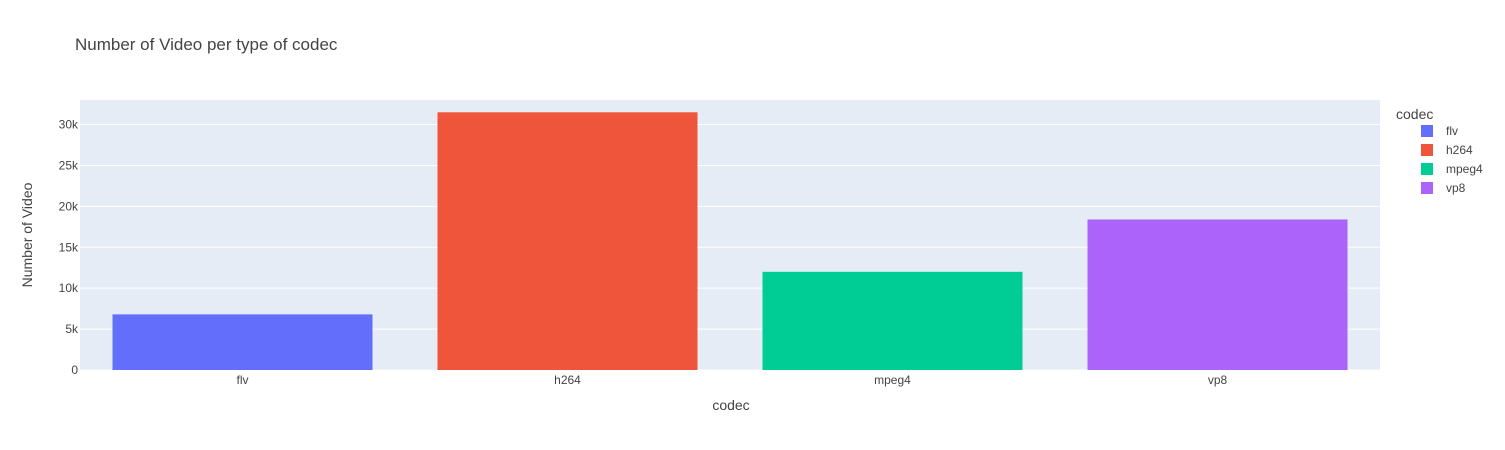  I want to click on legend-label: vp8, so click(1456, 188).